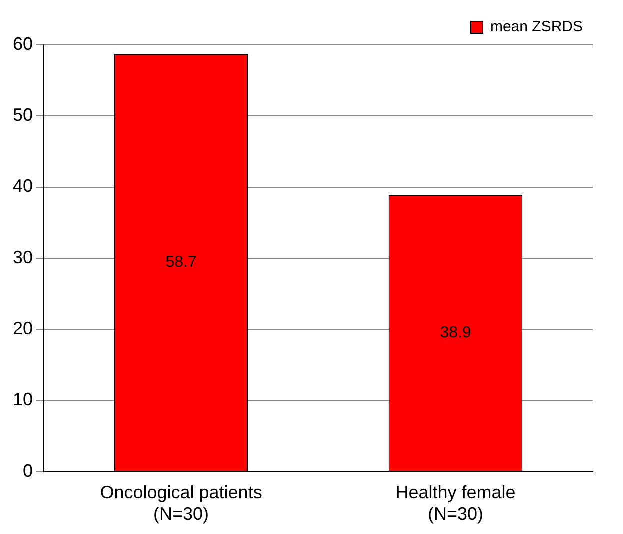 Image resolution: width=623 pixels, height=534 pixels. I want to click on legend-label: mean ZSRDS, so click(537, 27).